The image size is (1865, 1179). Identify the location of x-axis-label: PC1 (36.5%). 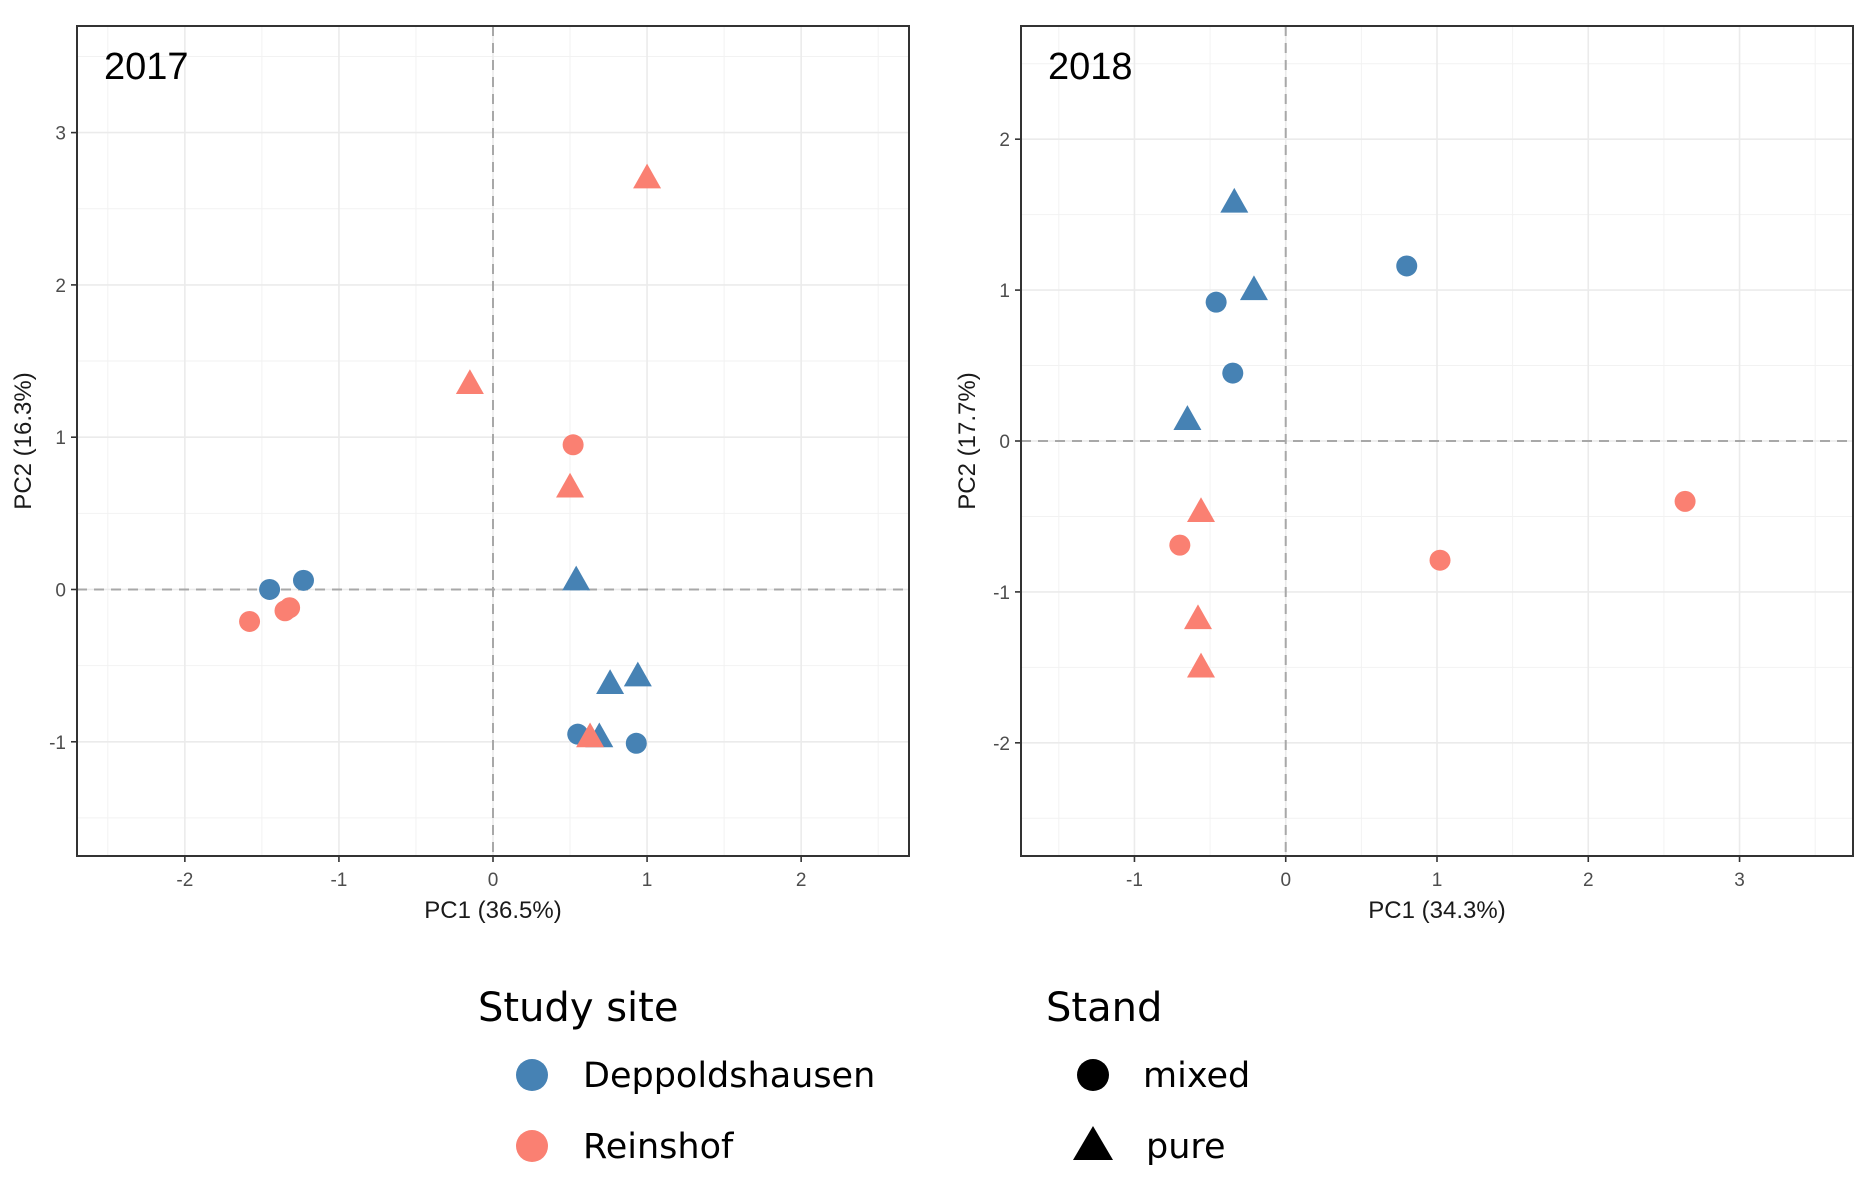
(492, 910).